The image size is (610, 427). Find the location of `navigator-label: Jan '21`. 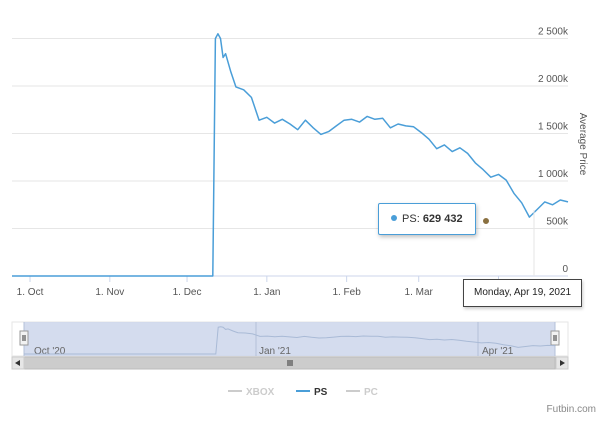

navigator-label: Jan '21 is located at coordinates (275, 351).